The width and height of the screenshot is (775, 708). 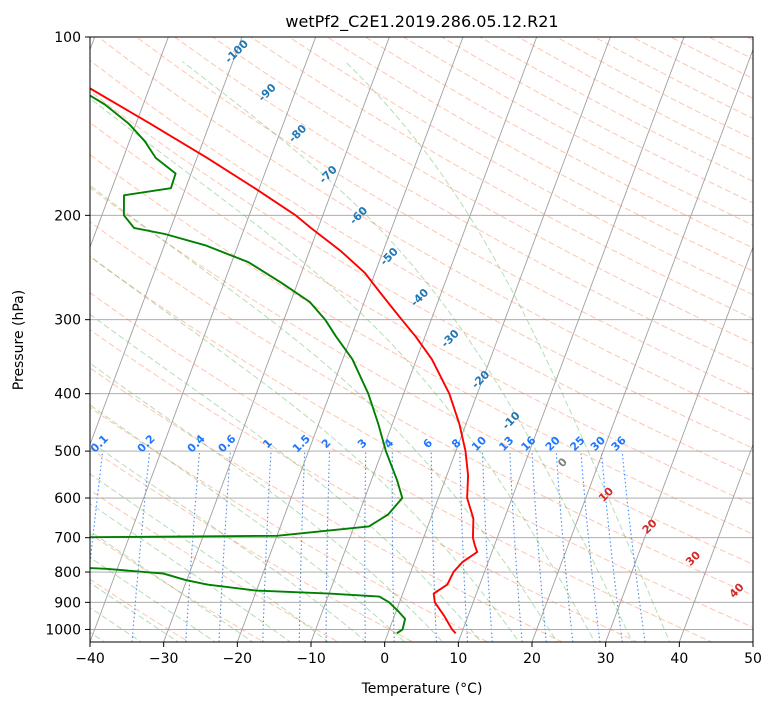 What do you see at coordinates (456, 443) in the screenshot?
I see `mixing-ratio-label: 8` at bounding box center [456, 443].